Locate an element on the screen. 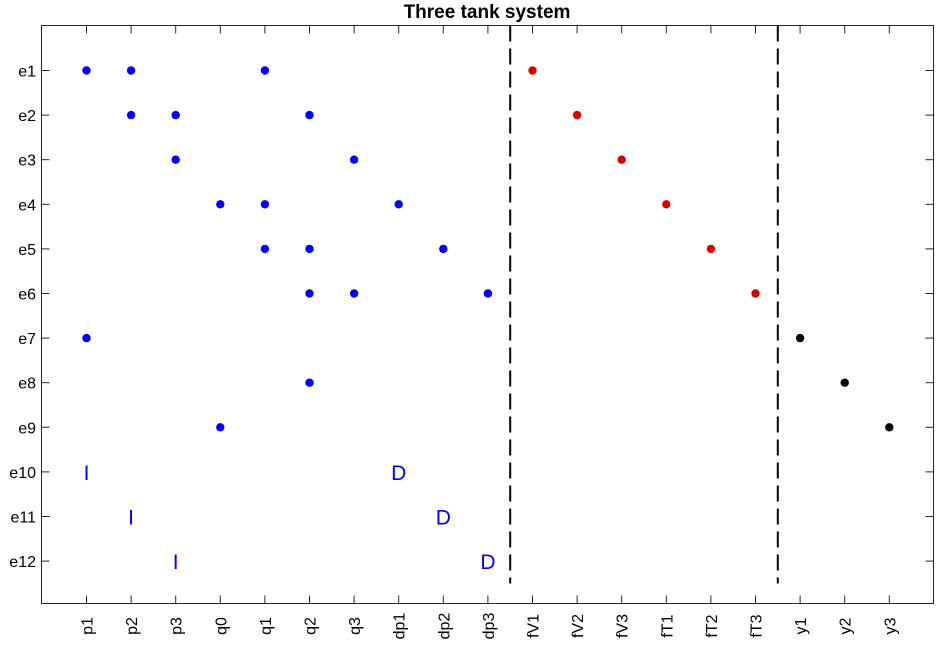 The width and height of the screenshot is (936, 662). y-tick-label: e6 is located at coordinates (27, 295).